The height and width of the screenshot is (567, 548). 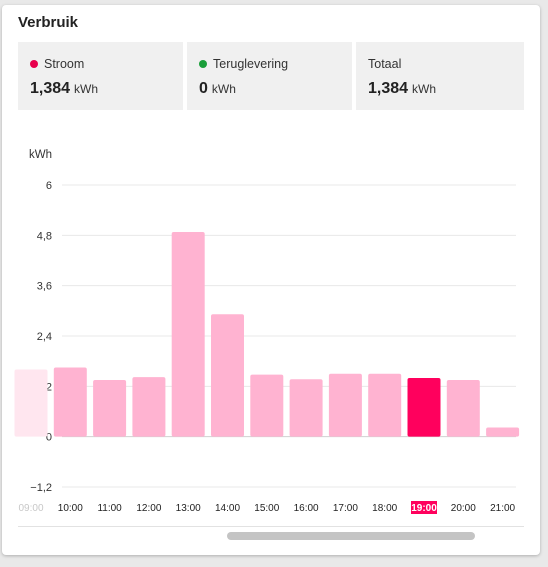 What do you see at coordinates (109, 508) in the screenshot?
I see `x-tick-label: 11:00` at bounding box center [109, 508].